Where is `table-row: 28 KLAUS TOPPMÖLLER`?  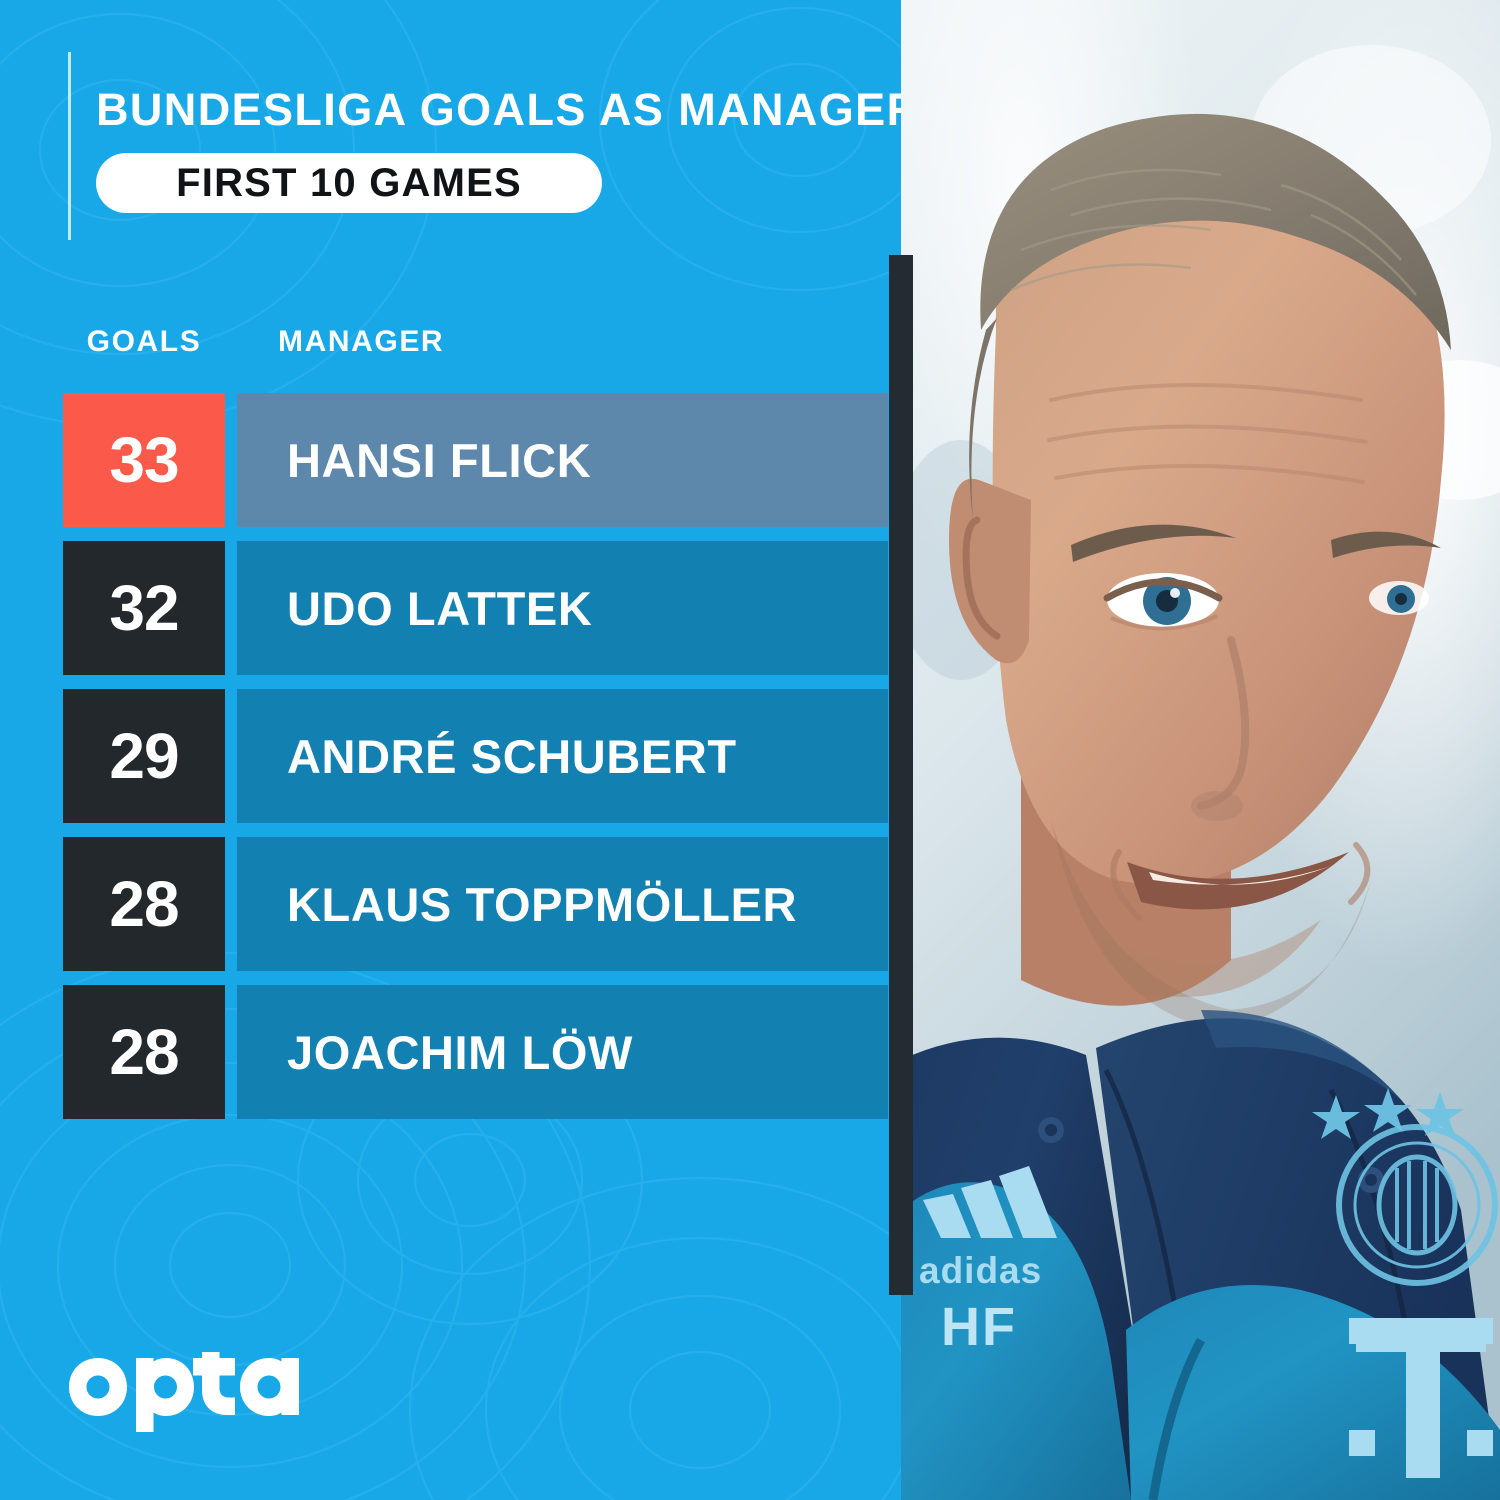 table-row: 28 KLAUS TOPPMÖLLER is located at coordinates (456, 904).